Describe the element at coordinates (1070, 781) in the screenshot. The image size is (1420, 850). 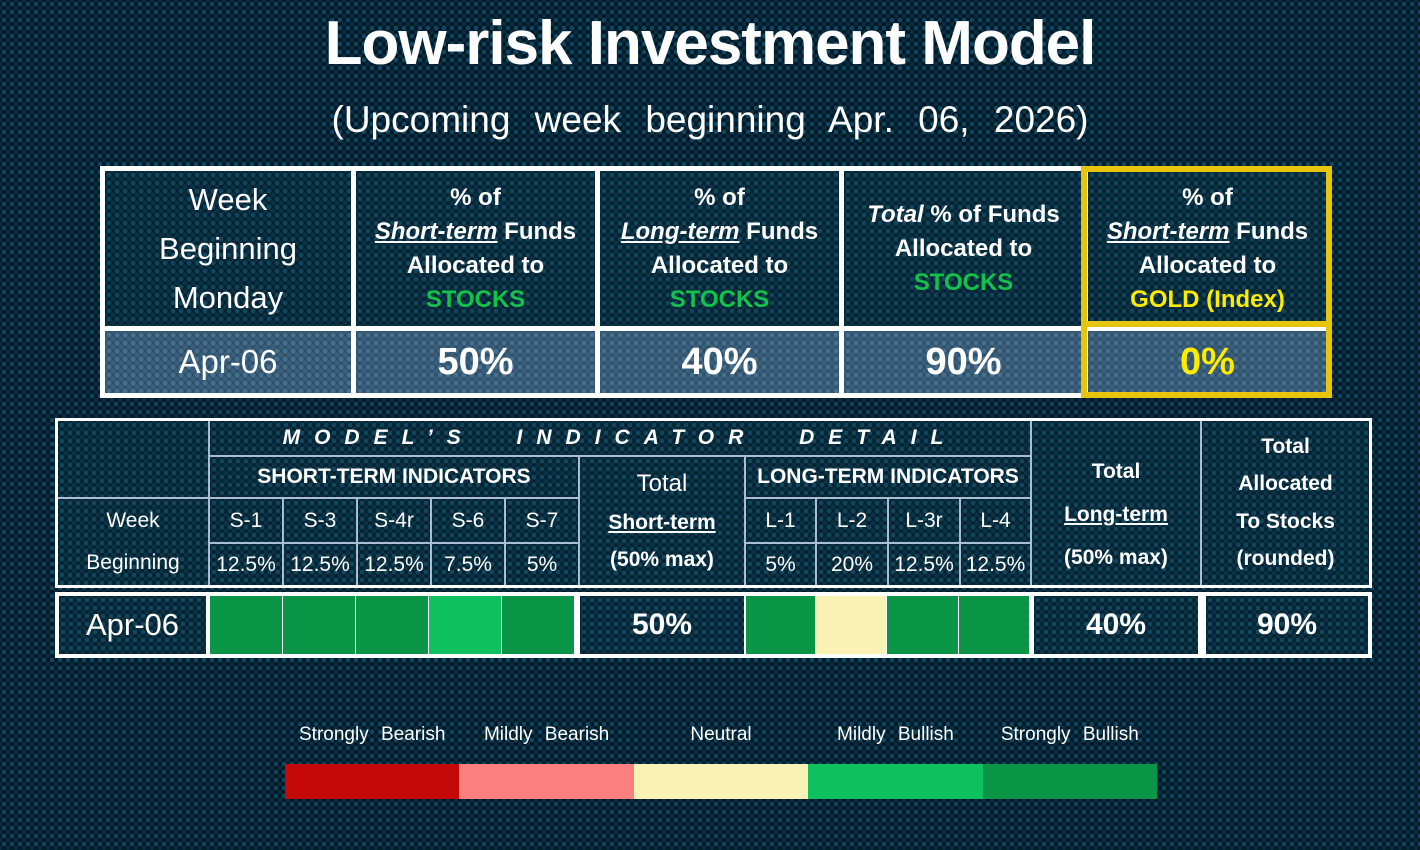
I see `legend-swatch-strongly-bullish` at that location.